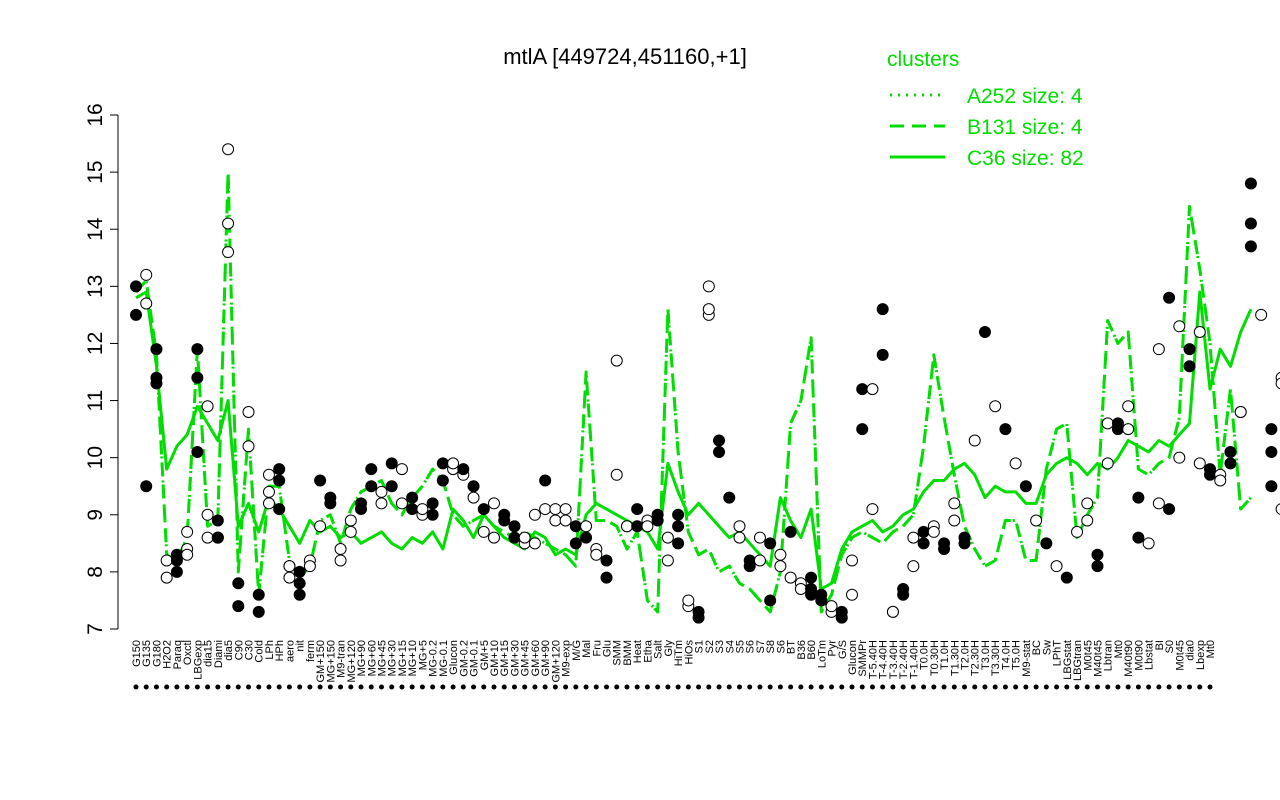 This screenshot has height=800, width=1280. Describe the element at coordinates (1025, 158) in the screenshot. I see `legend-entry: C36 size: 82` at that location.